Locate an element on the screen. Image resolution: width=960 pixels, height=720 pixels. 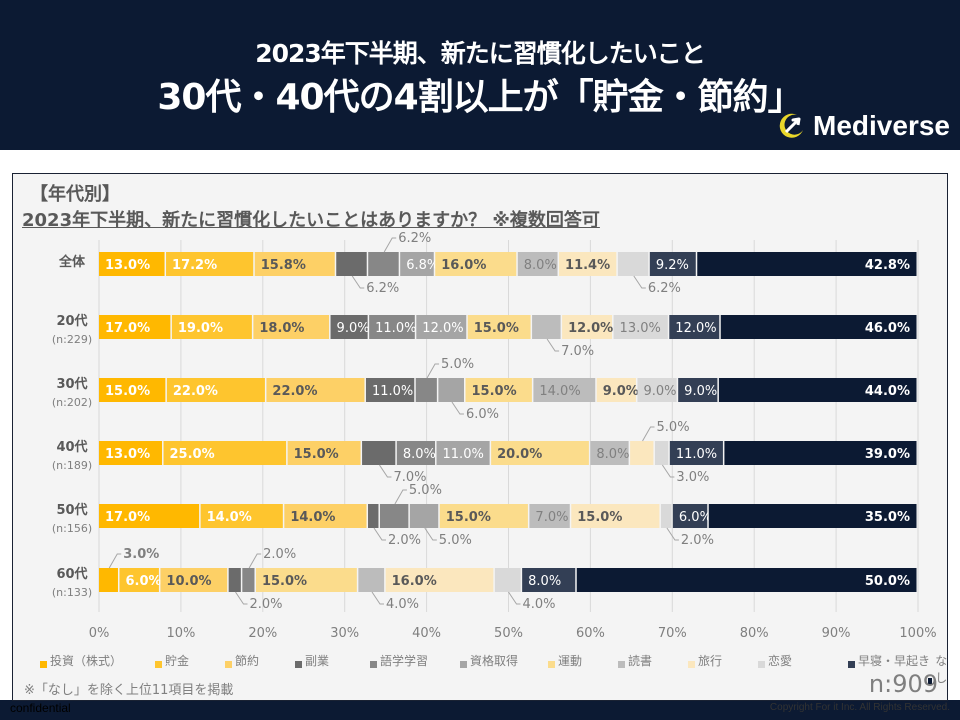
legend-item: 旅行 is located at coordinates (705, 660).